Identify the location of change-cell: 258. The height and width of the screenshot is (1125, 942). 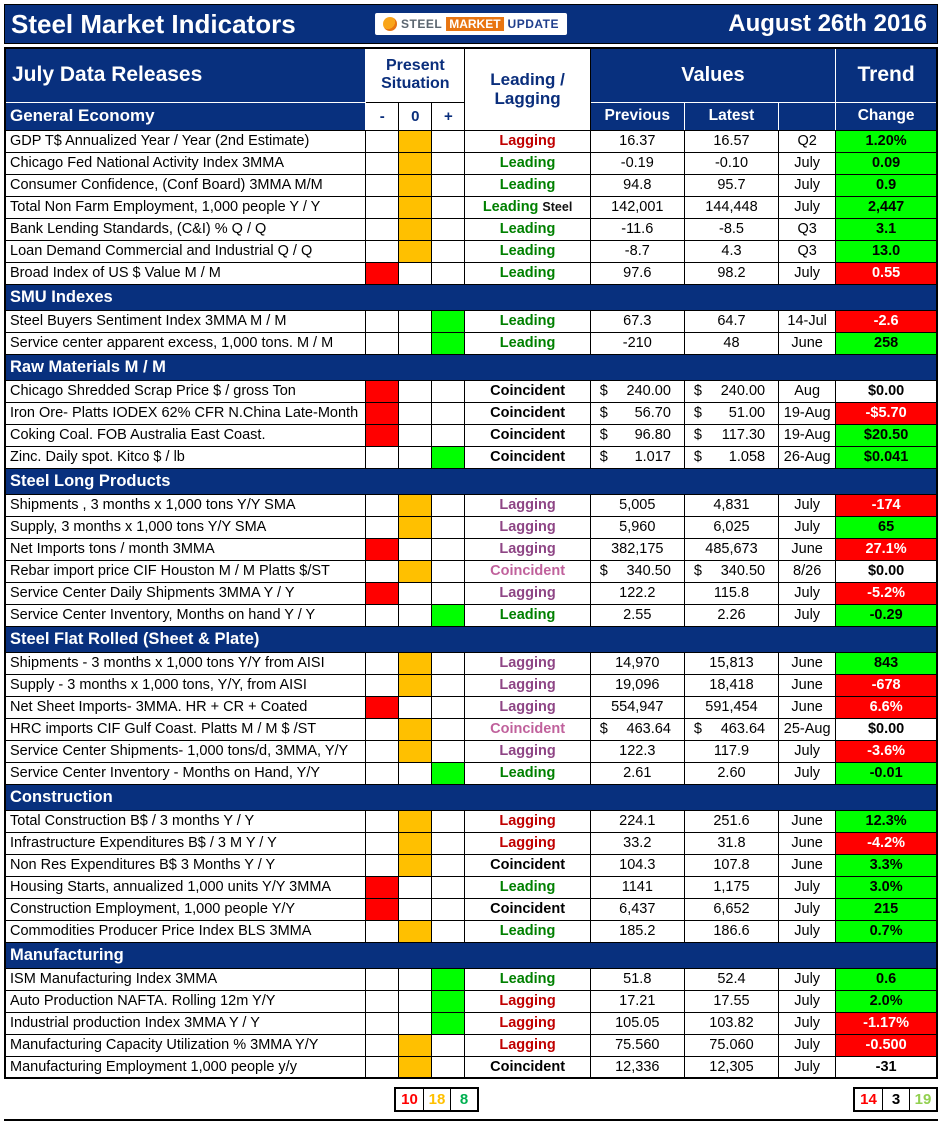
(886, 343).